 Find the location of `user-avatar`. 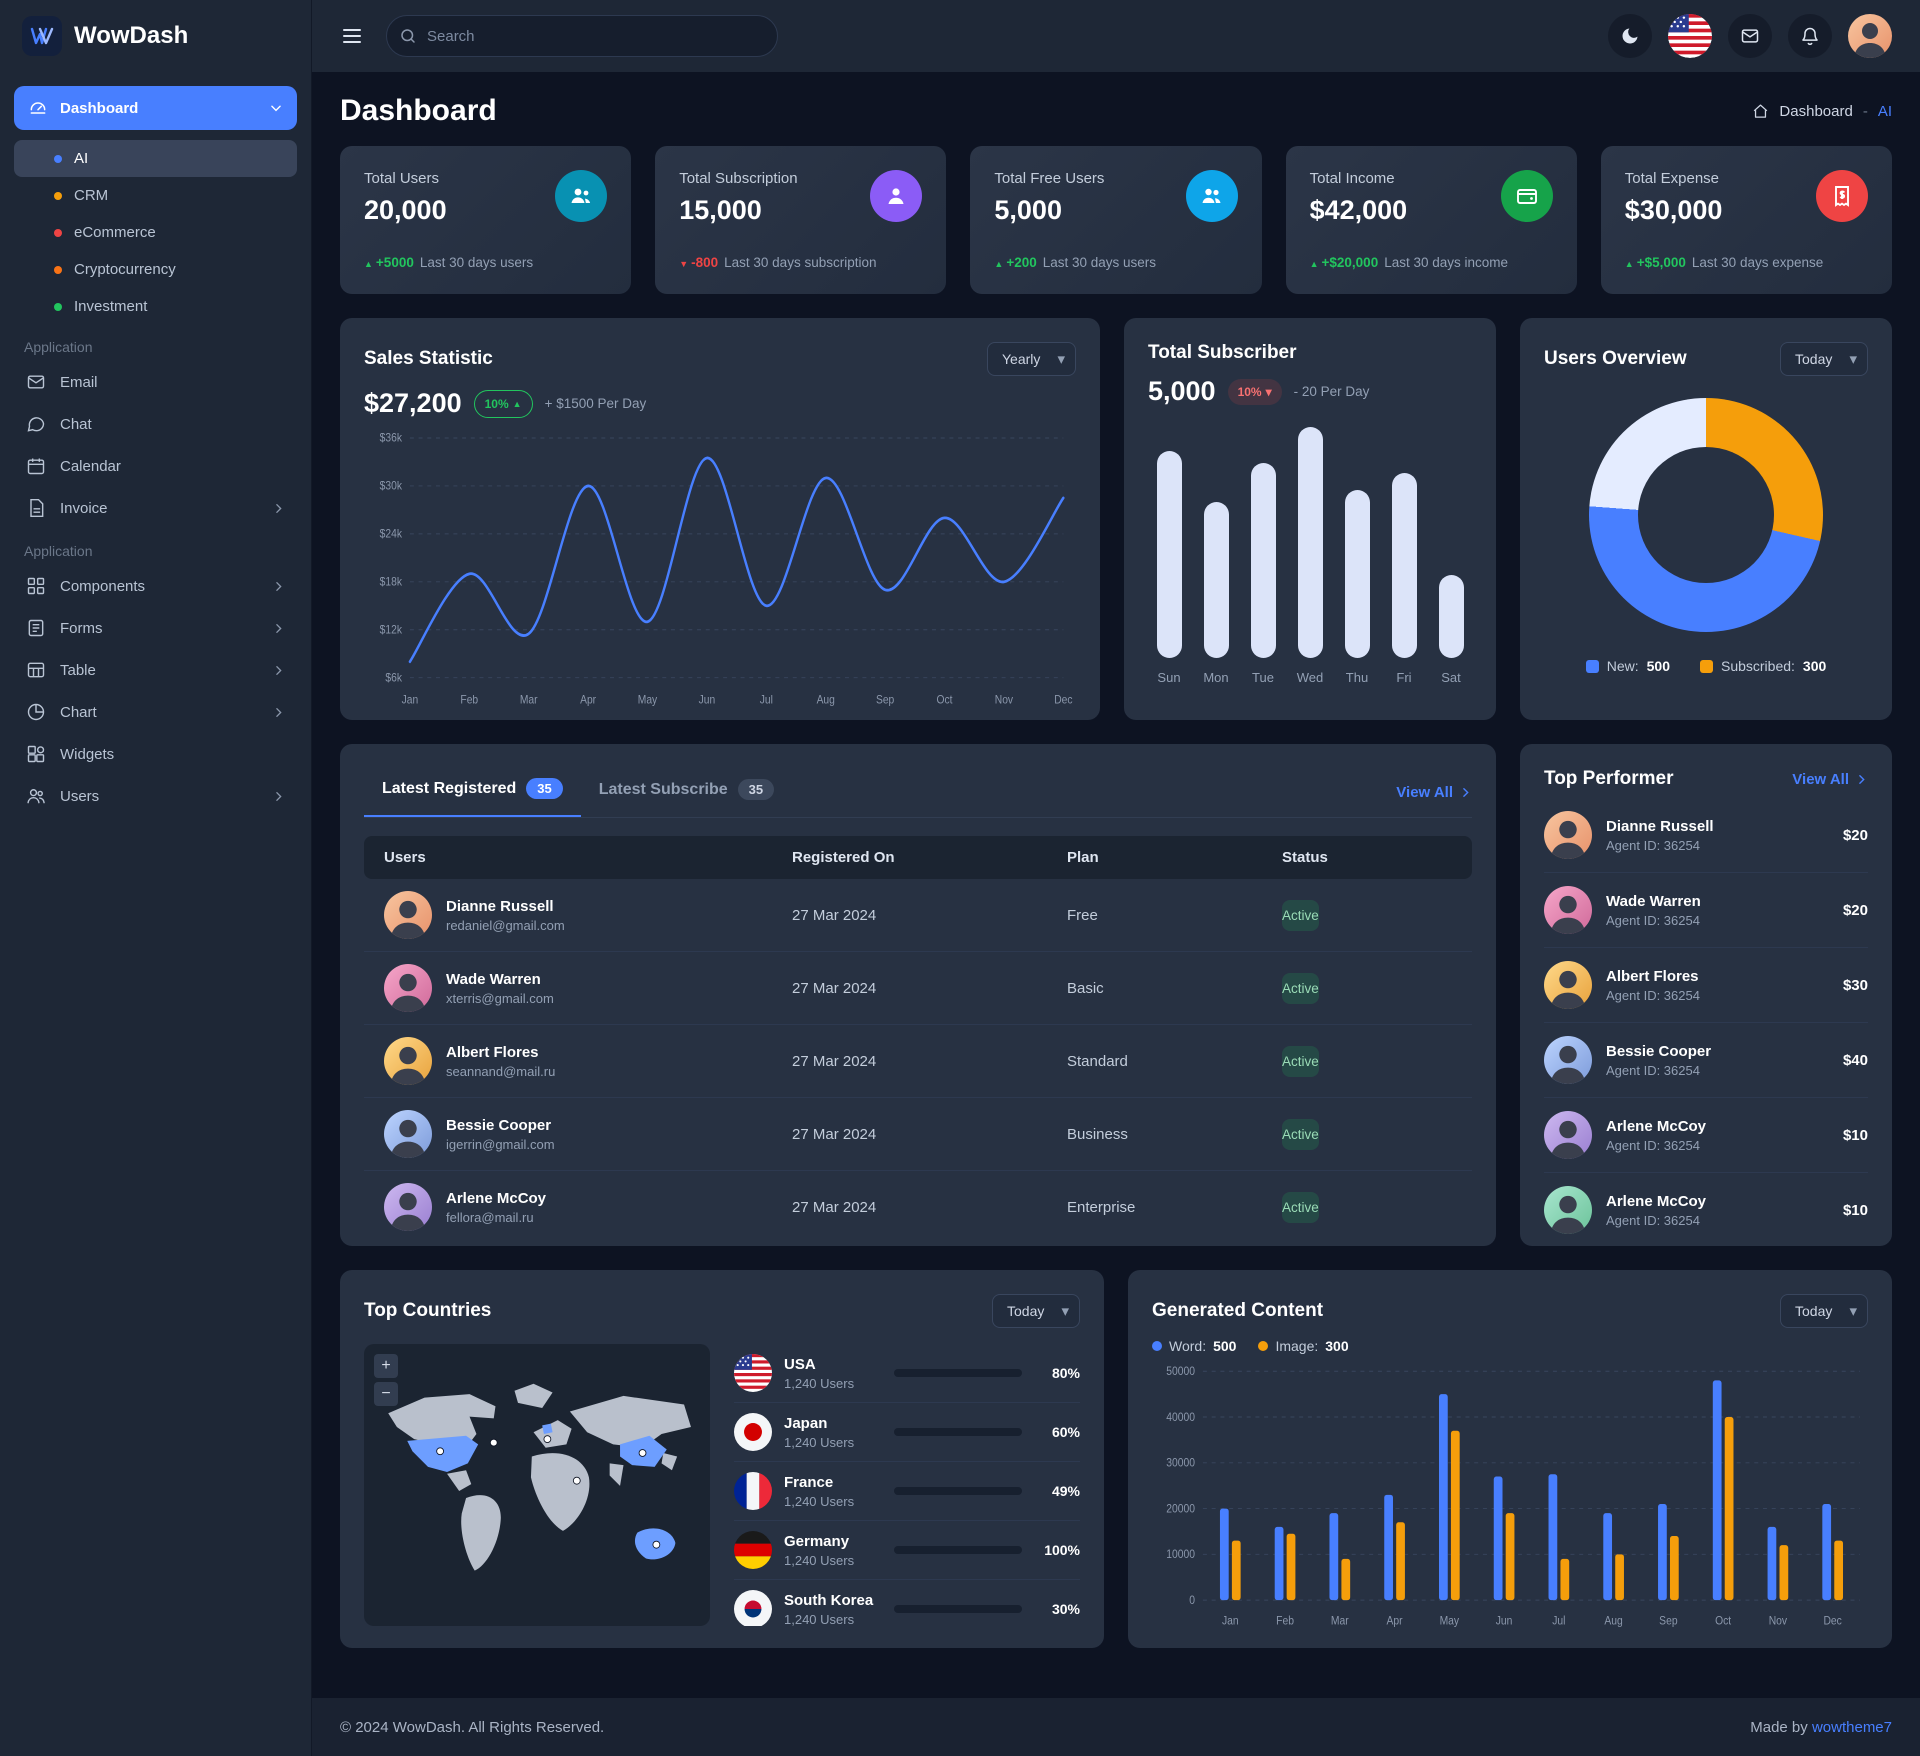

user-avatar is located at coordinates (1870, 36).